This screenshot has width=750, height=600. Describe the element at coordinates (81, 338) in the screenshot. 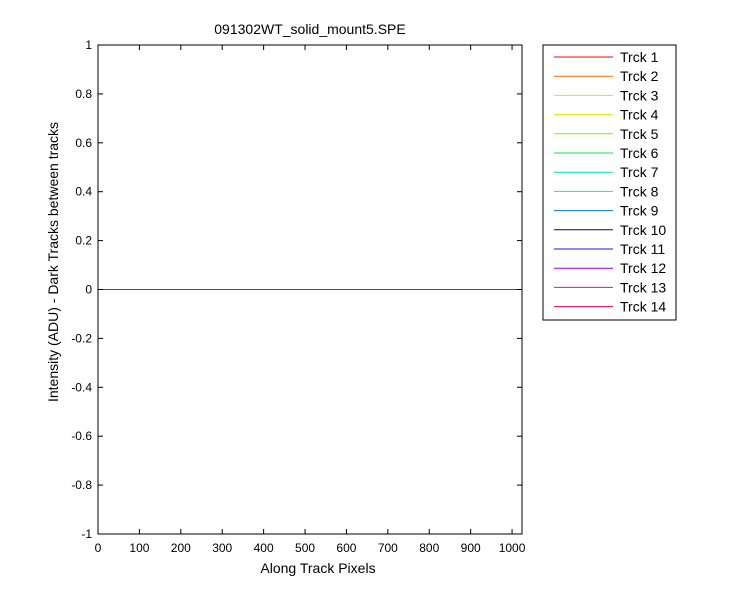

I see `y-tick-label: -0.2` at that location.